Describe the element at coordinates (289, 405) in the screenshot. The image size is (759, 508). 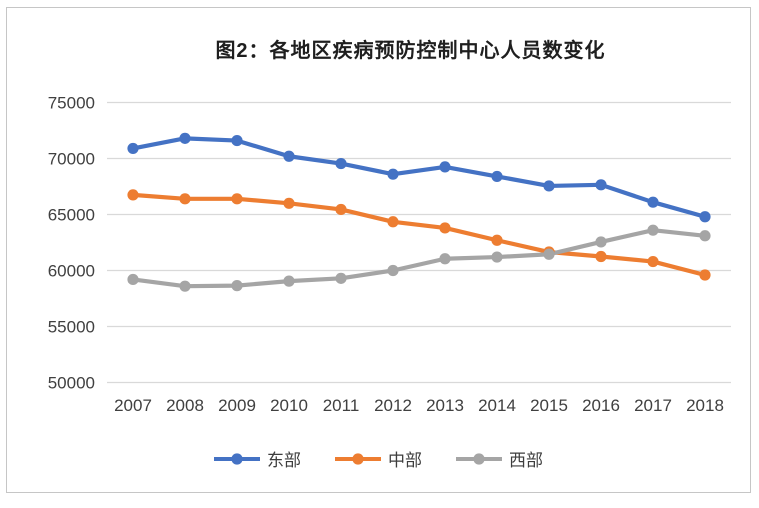
I see `svg-text: 2010` at that location.